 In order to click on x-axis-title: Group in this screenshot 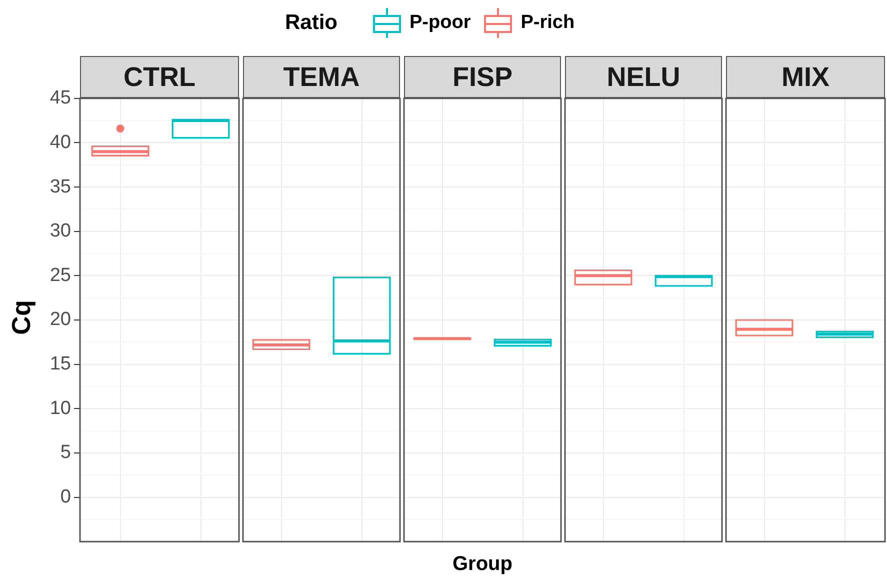, I will do `click(483, 564)`.